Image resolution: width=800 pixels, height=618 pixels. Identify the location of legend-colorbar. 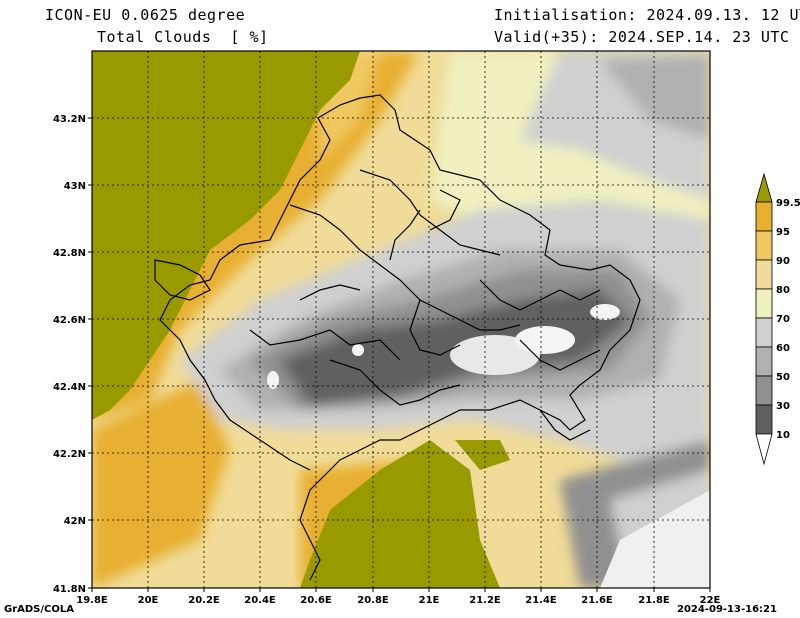
(764, 319).